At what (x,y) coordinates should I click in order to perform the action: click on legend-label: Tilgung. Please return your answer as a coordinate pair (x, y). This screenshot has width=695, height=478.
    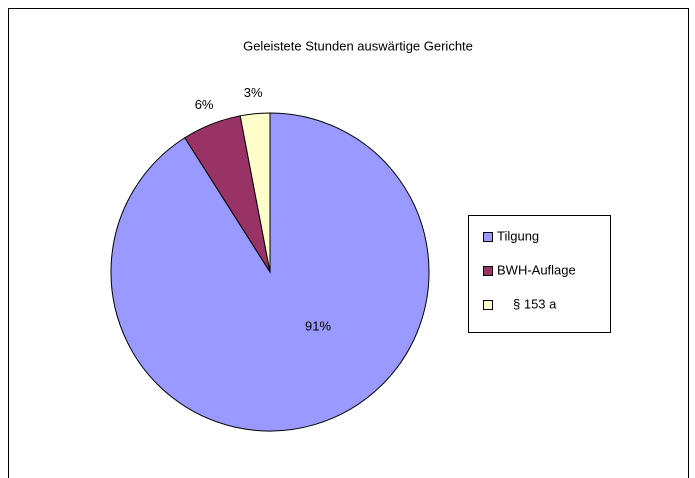
    Looking at the image, I should click on (518, 235).